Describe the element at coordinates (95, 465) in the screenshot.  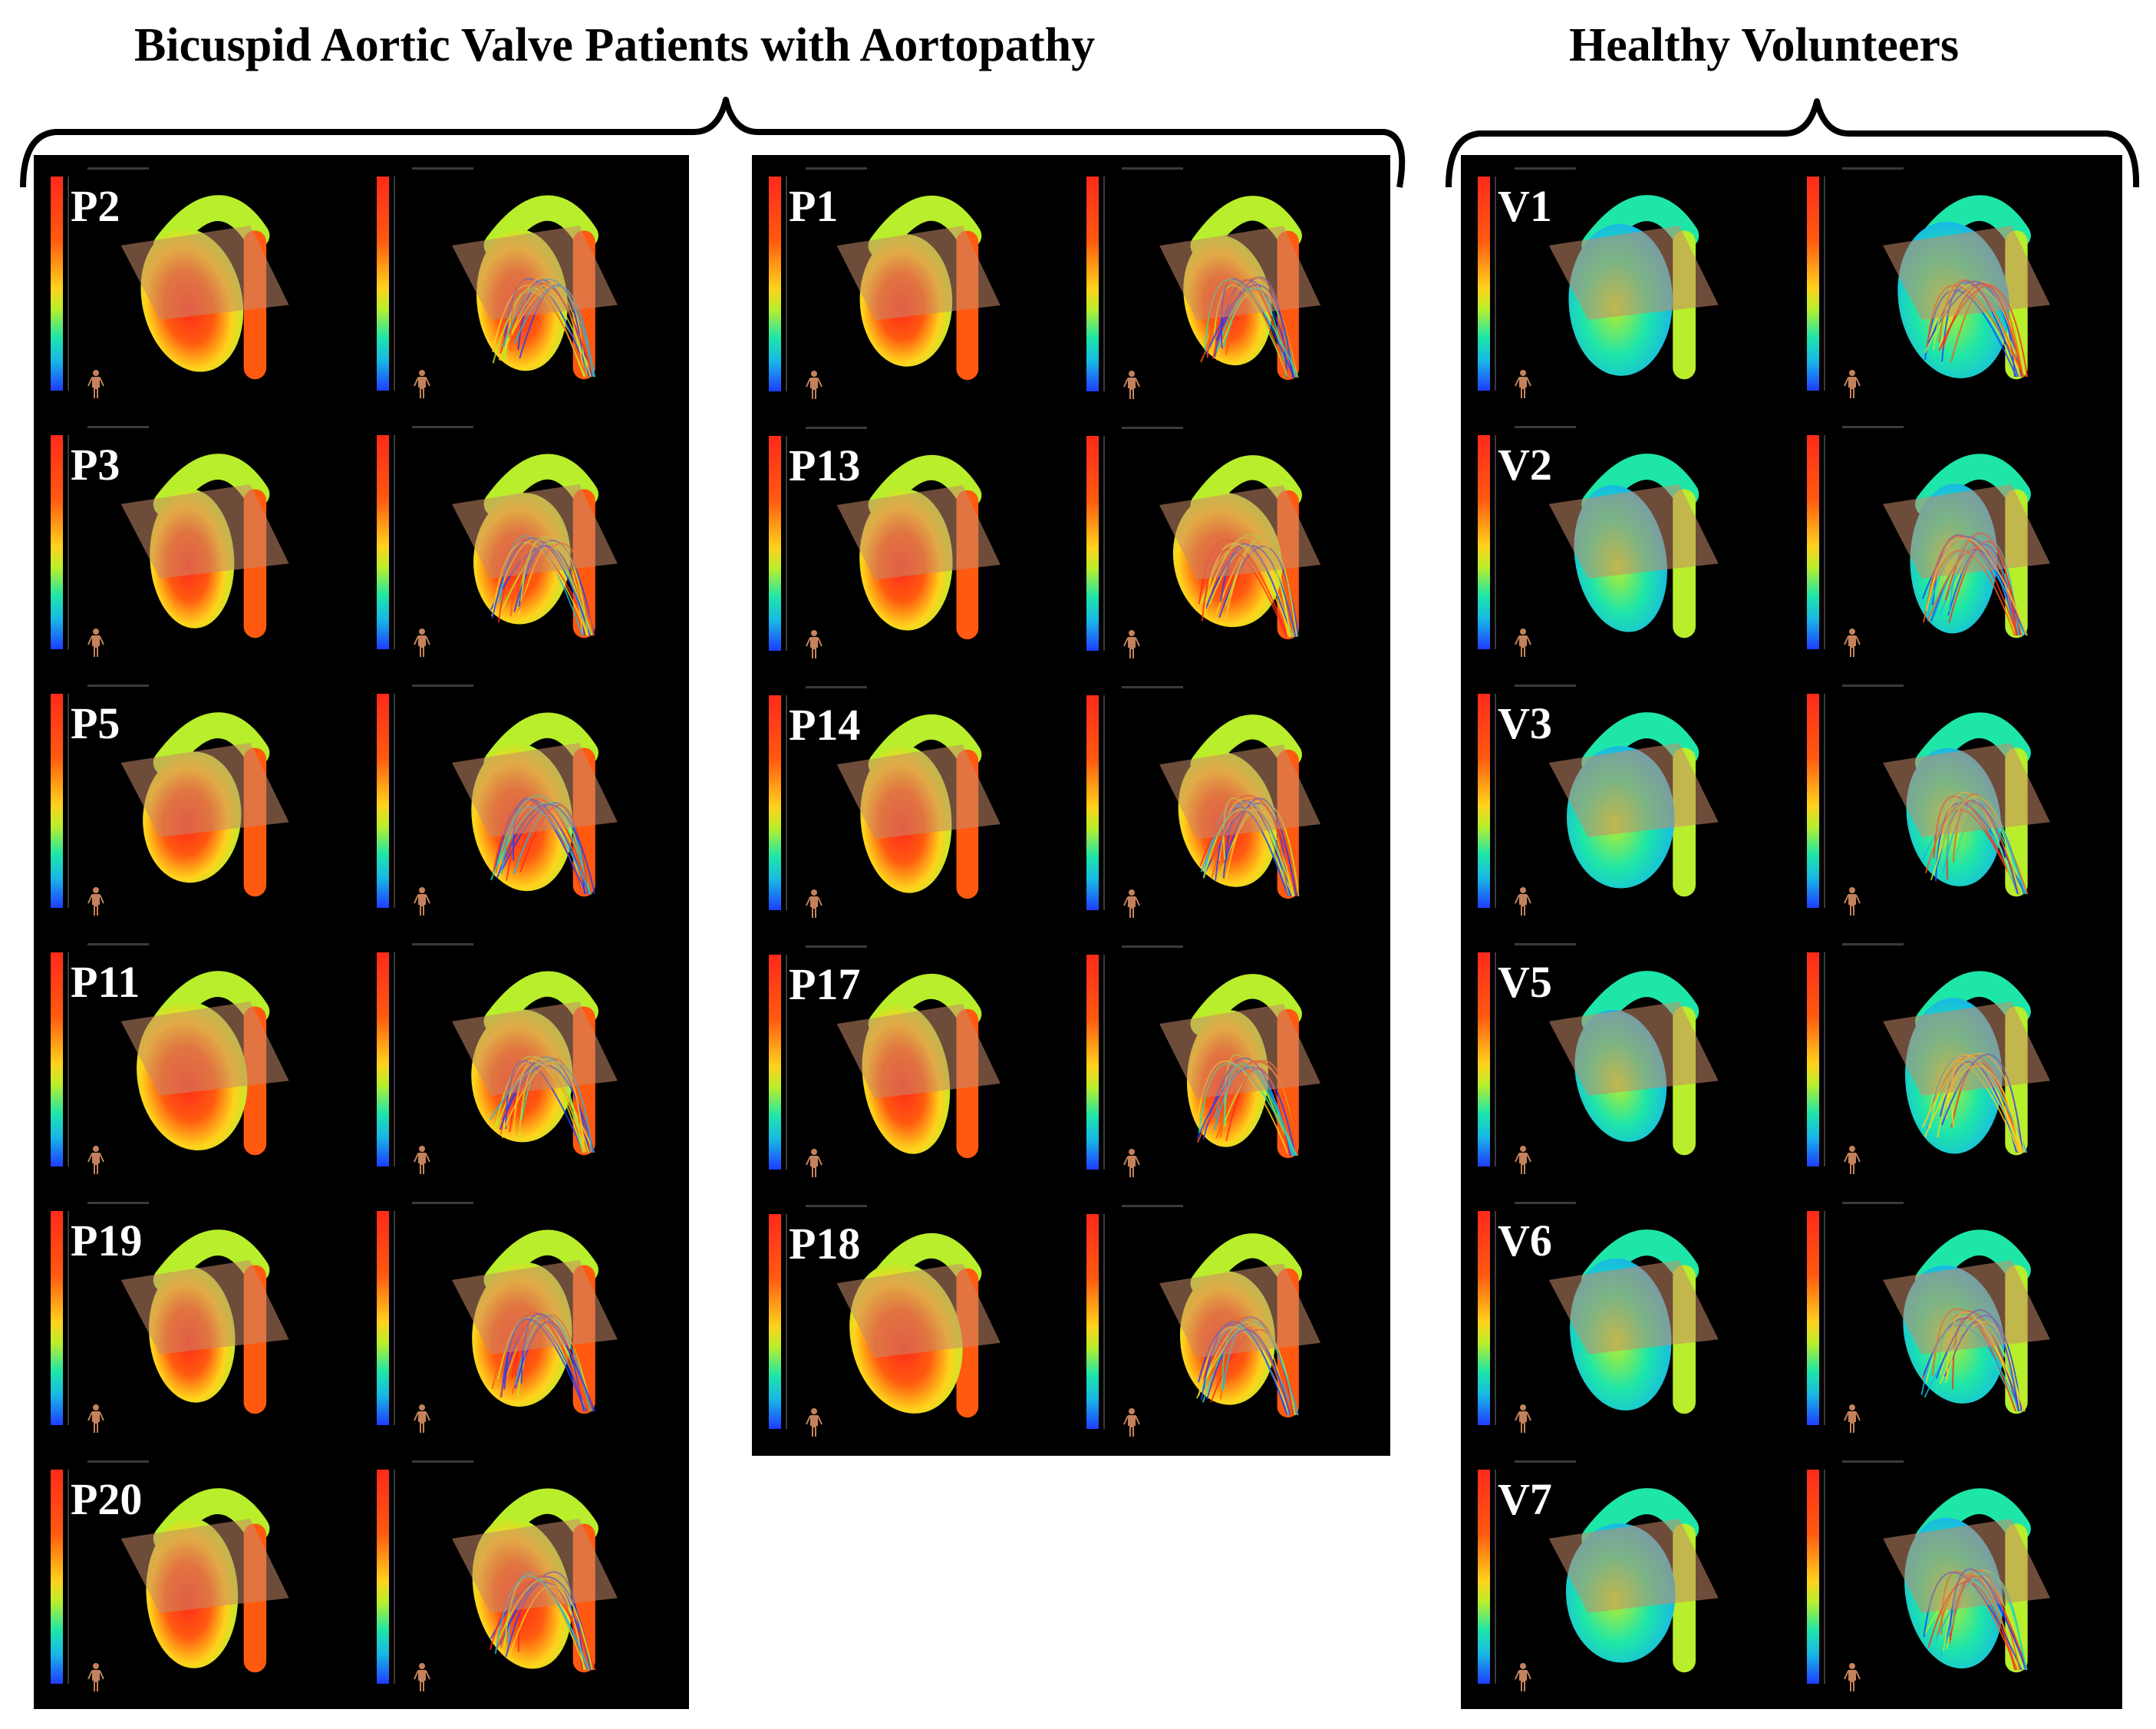
I see `subject-label: P3` at that location.